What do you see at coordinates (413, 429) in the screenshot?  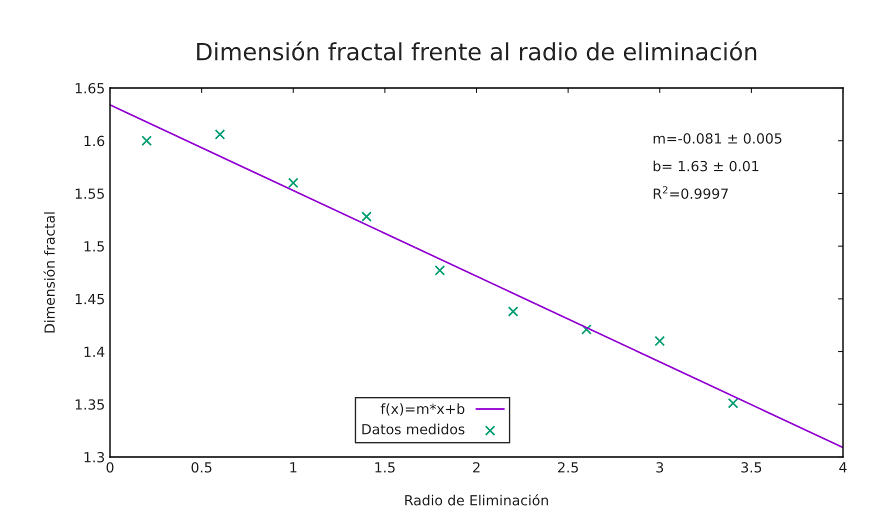 I see `legend-label: Datos medidos` at bounding box center [413, 429].